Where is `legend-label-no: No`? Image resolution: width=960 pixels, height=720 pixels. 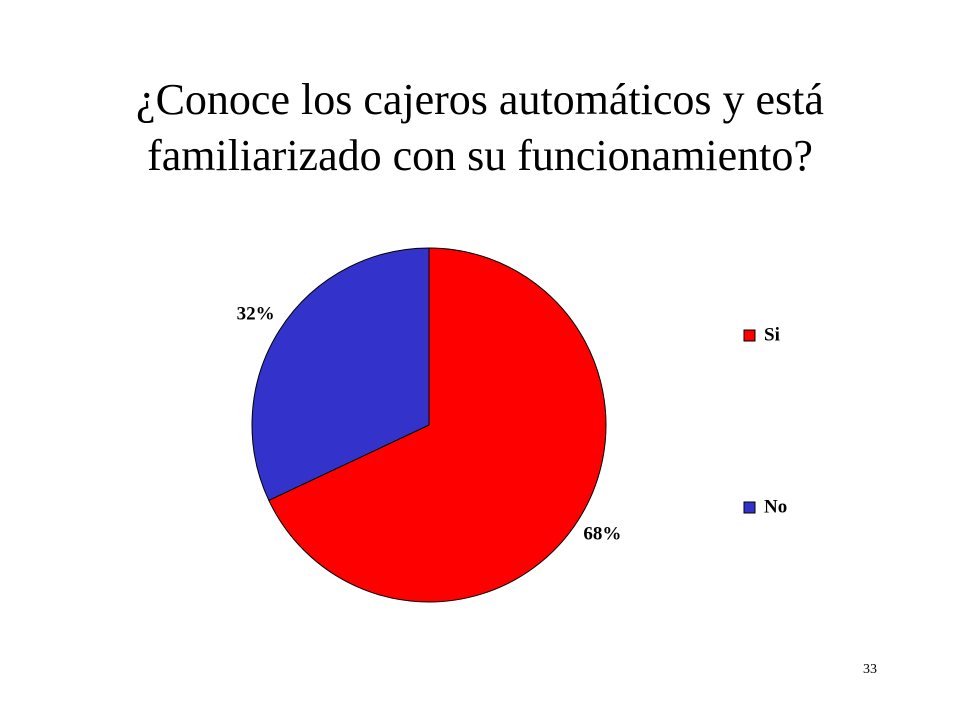
legend-label-no: No is located at coordinates (775, 506).